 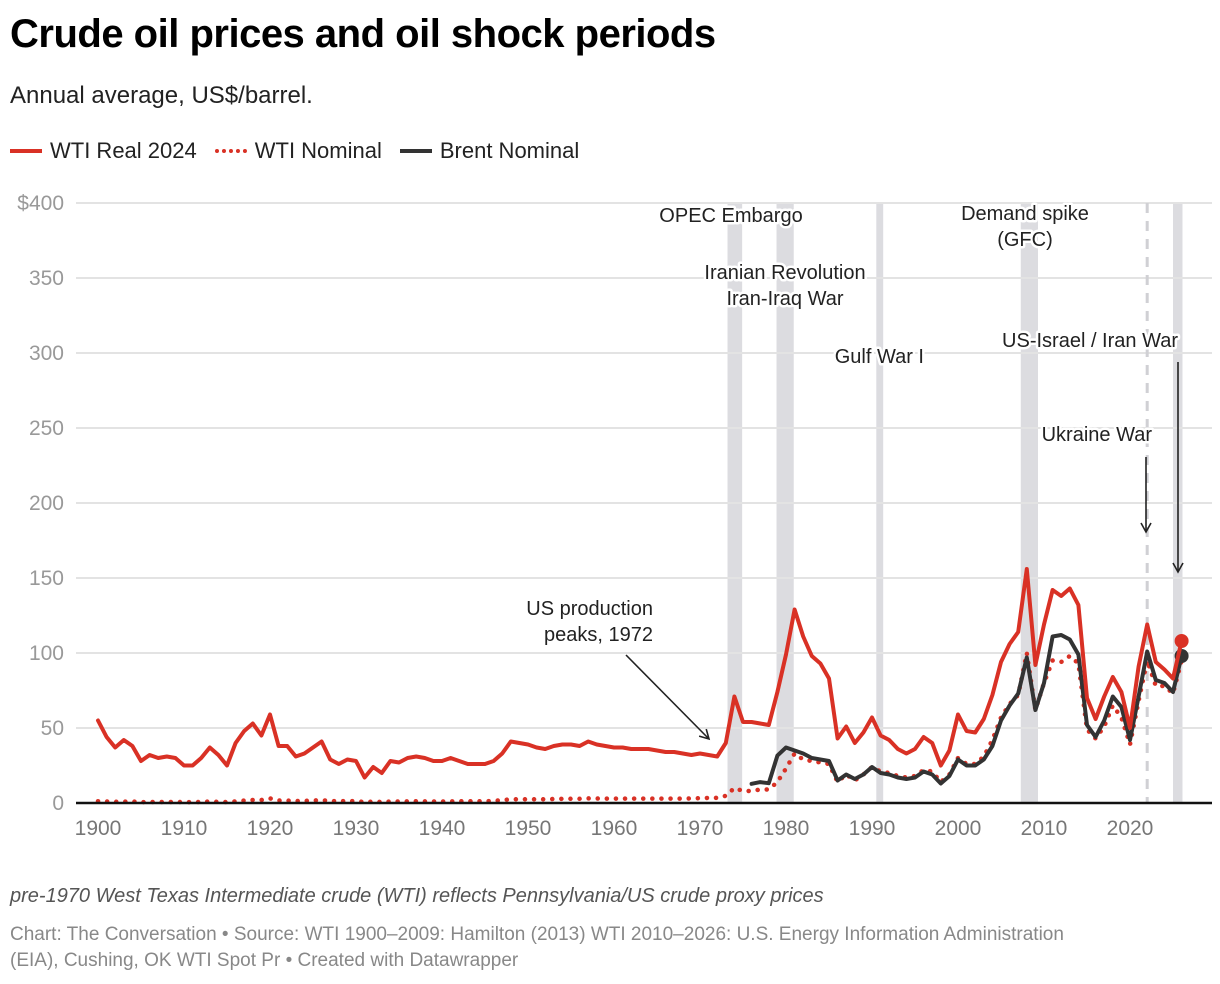 What do you see at coordinates (46, 653) in the screenshot?
I see `y-tick-label: 100` at bounding box center [46, 653].